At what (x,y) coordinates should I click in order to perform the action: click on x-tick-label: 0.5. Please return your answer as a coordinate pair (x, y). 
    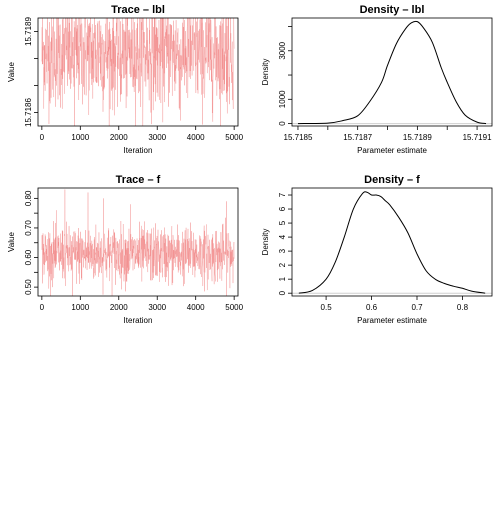
    Looking at the image, I should click on (327, 307).